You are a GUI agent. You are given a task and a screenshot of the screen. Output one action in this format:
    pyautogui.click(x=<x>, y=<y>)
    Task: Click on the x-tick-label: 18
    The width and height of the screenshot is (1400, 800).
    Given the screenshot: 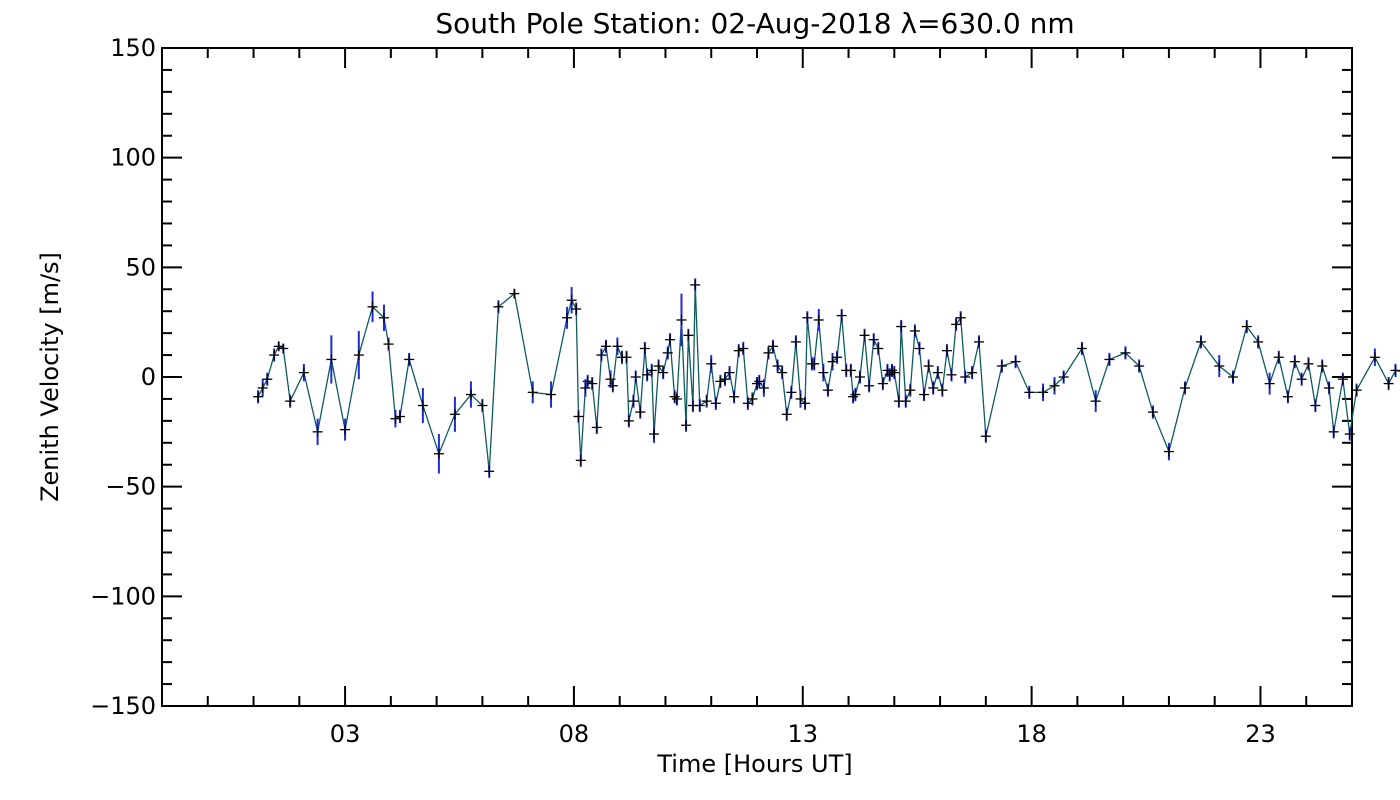 What is the action you would take?
    pyautogui.click(x=1031, y=734)
    